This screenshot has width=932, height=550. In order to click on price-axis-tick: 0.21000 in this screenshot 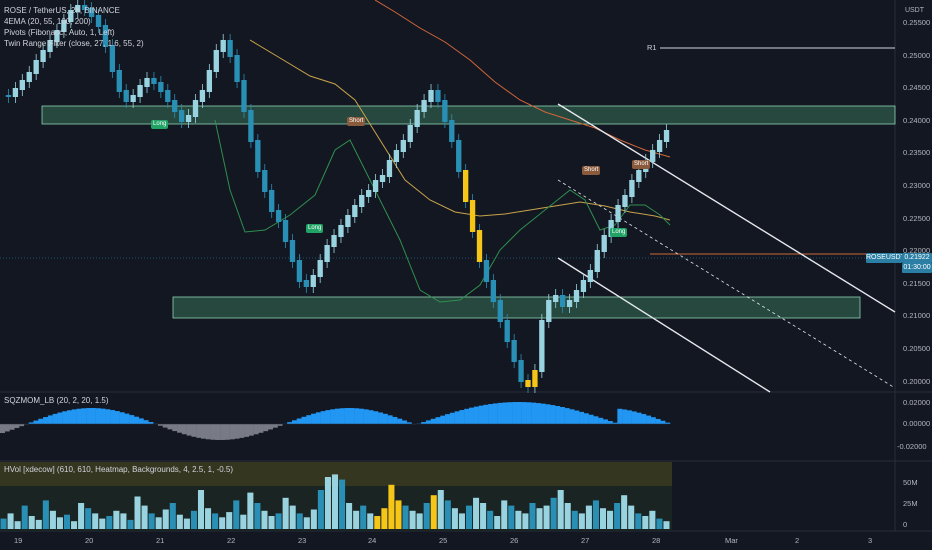, I will do `click(917, 316)`.